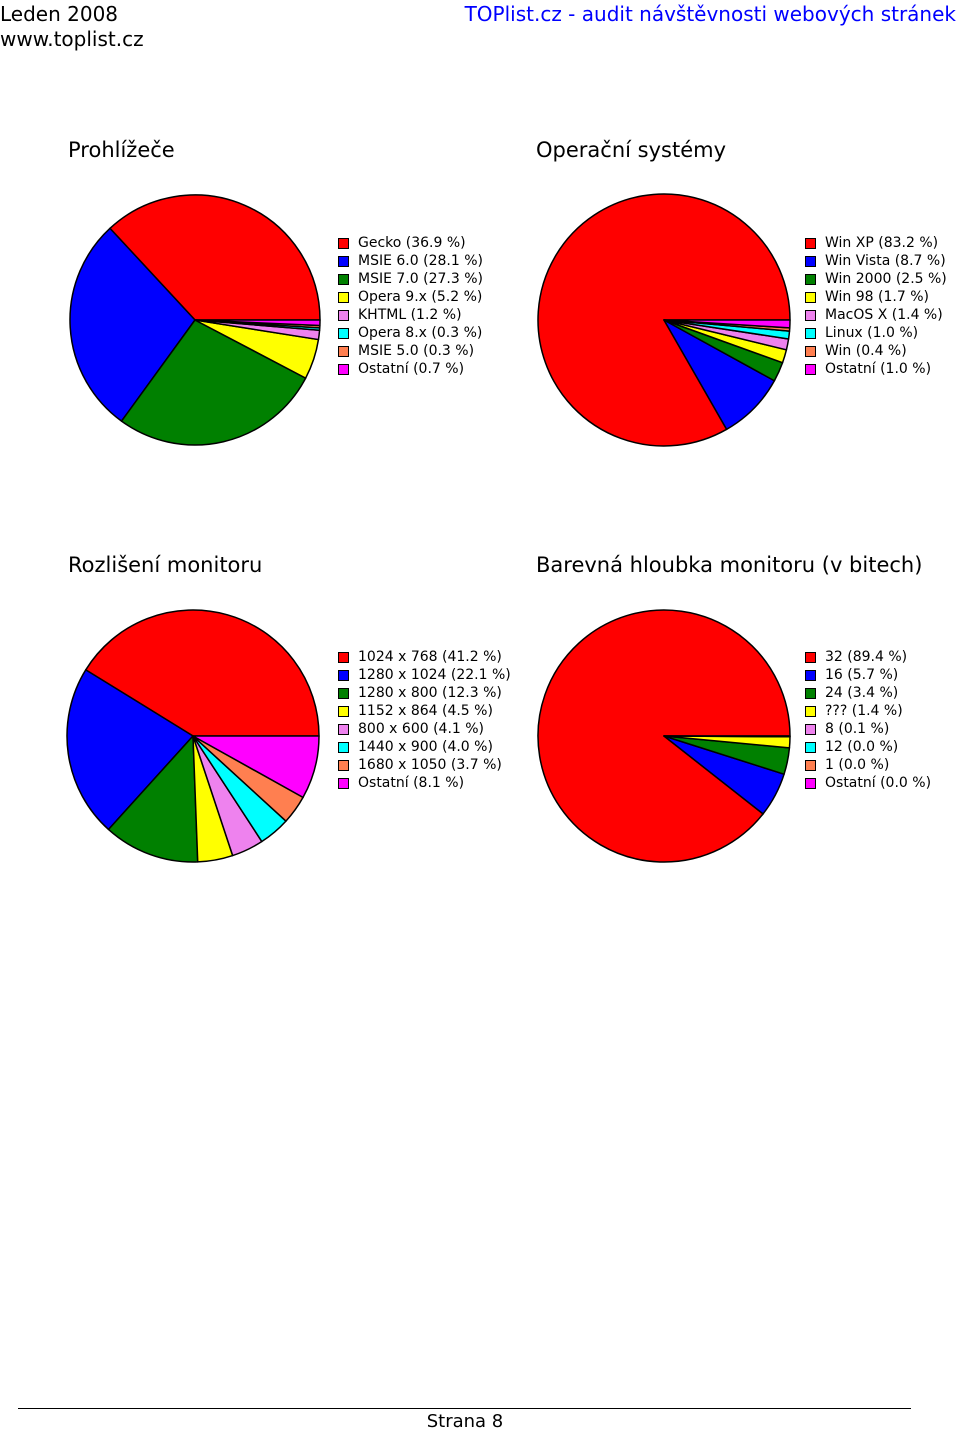 The height and width of the screenshot is (1432, 960). Describe the element at coordinates (430, 657) in the screenshot. I see `legend-label: 1024 x 768 (41.2 %)` at that location.